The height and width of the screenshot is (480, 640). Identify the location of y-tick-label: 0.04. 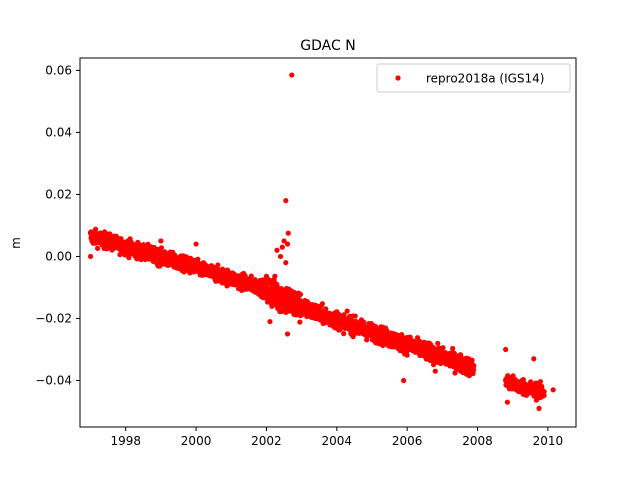
(58, 132).